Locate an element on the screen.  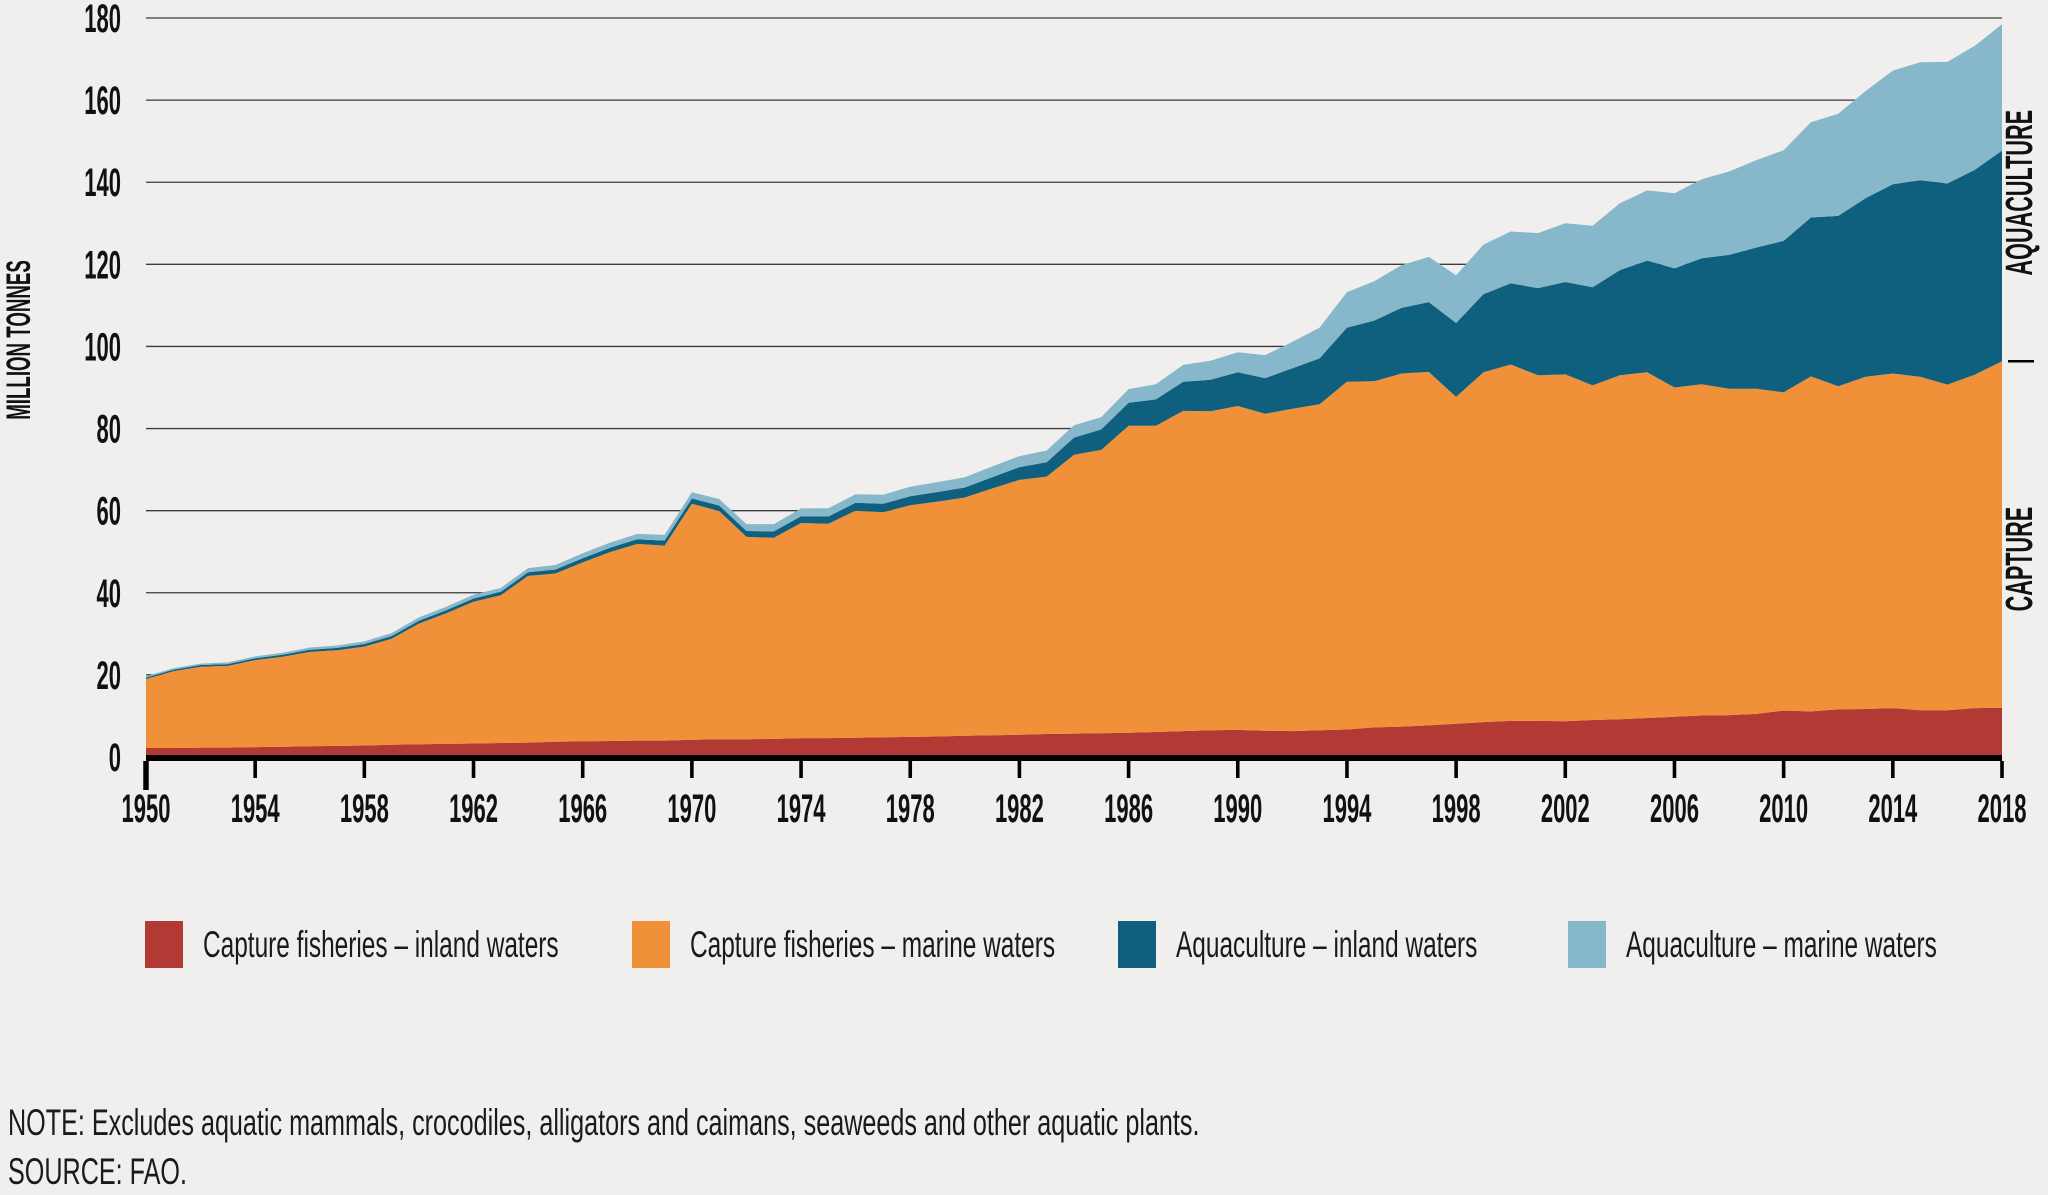
svg-text: 2010 is located at coordinates (1783, 808).